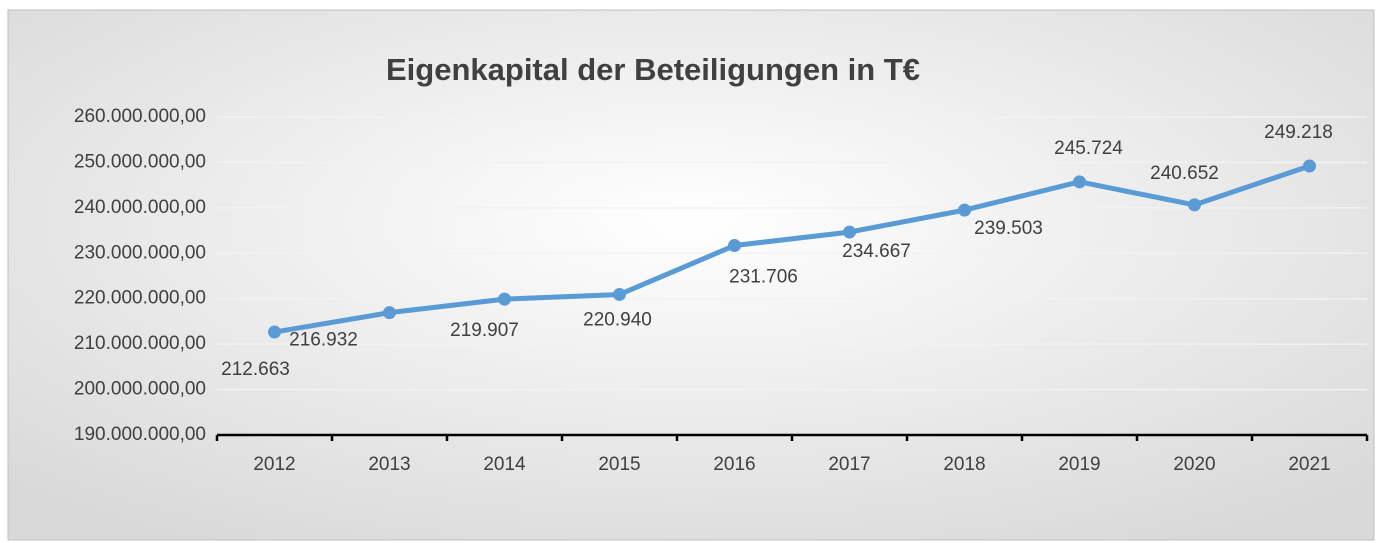 The width and height of the screenshot is (1377, 543). Describe the element at coordinates (389, 464) in the screenshot. I see `x-tick-label: 2013` at that location.